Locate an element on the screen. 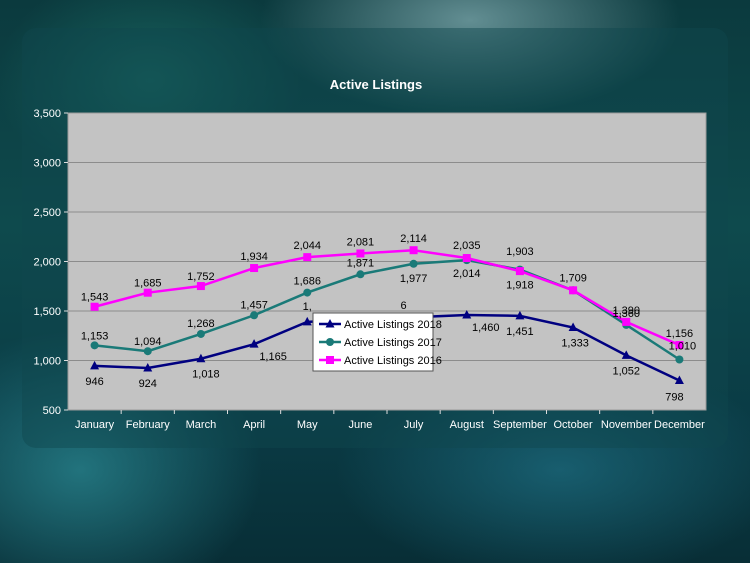  x-tick-label: August is located at coordinates (467, 425).